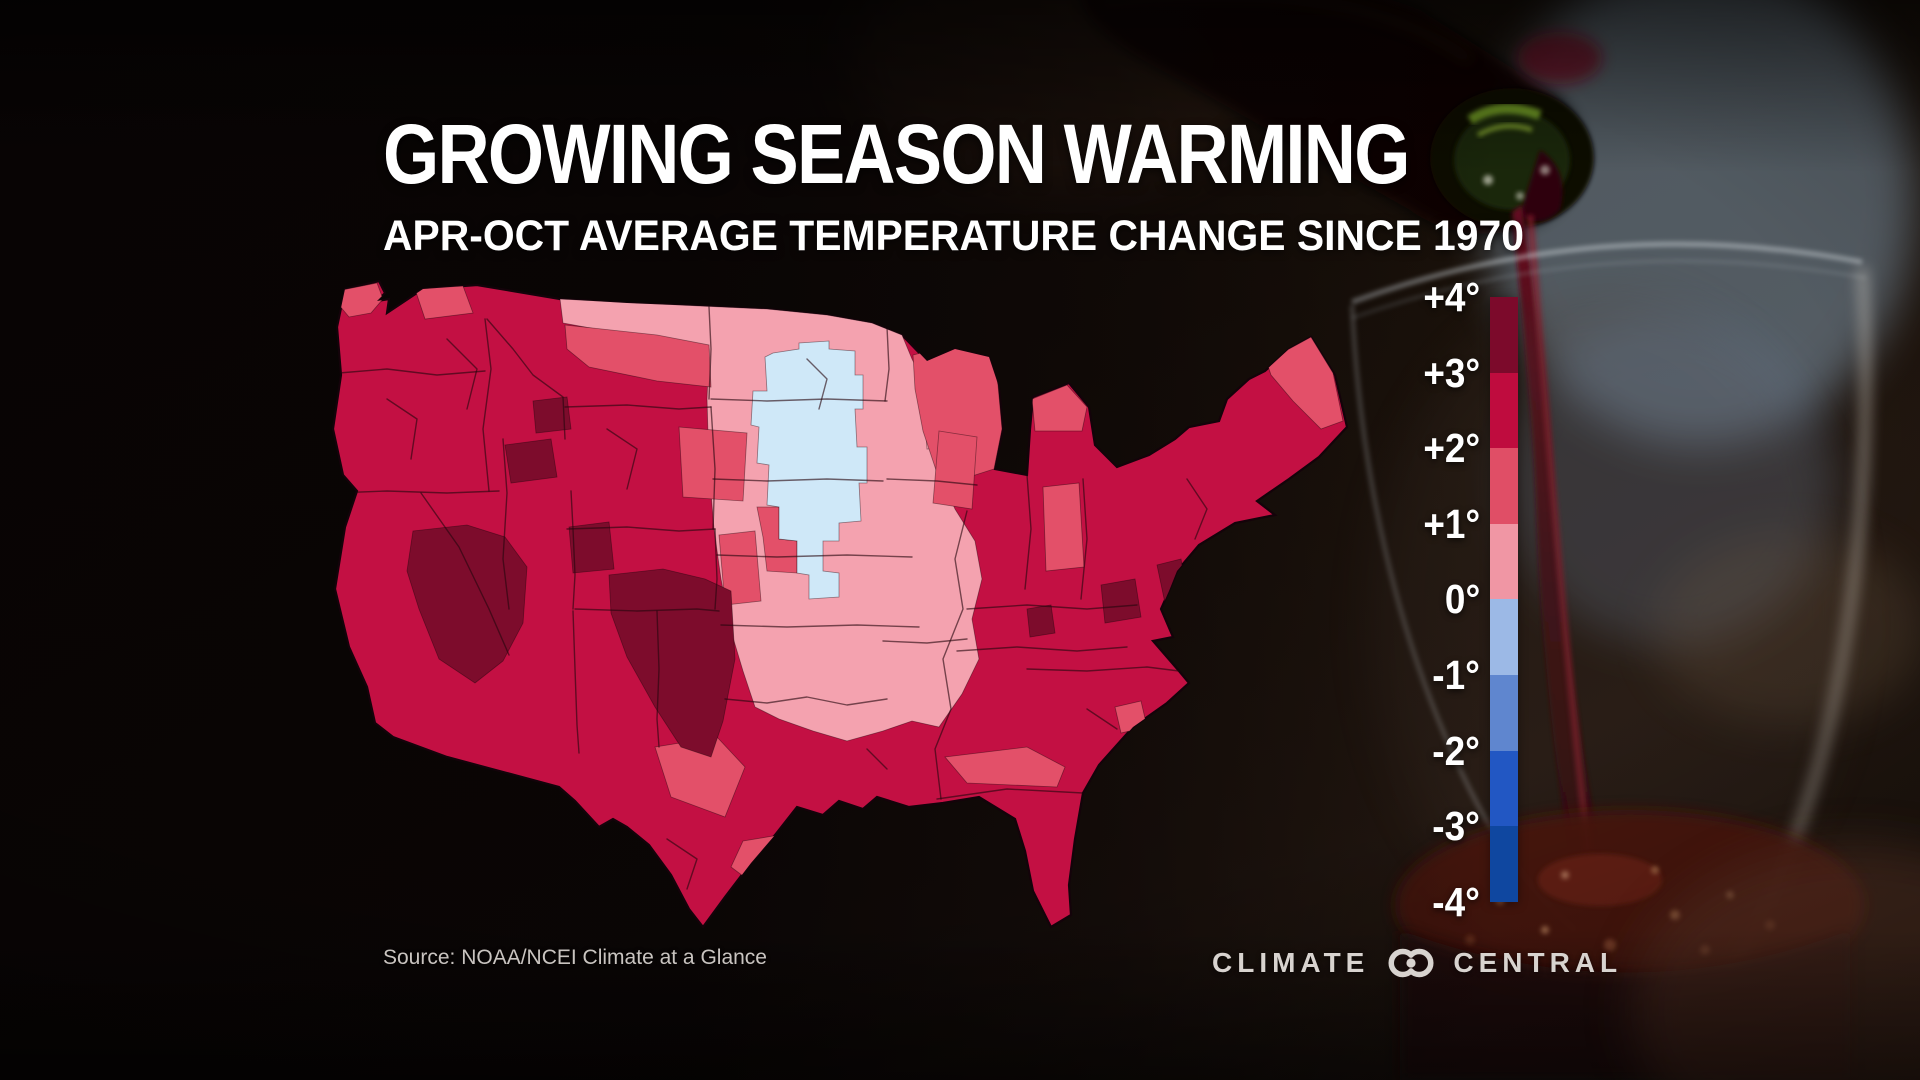  What do you see at coordinates (1538, 962) in the screenshot?
I see `logo-word-central: CENTRAL` at bounding box center [1538, 962].